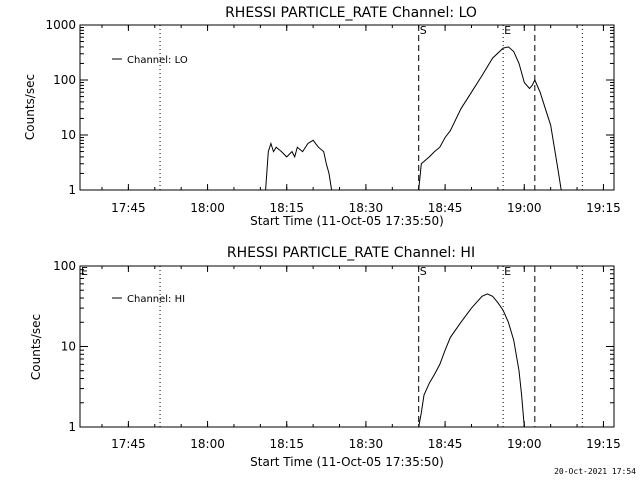  What do you see at coordinates (157, 60) in the screenshot?
I see `lo-legend-label: Channel: LO` at bounding box center [157, 60].